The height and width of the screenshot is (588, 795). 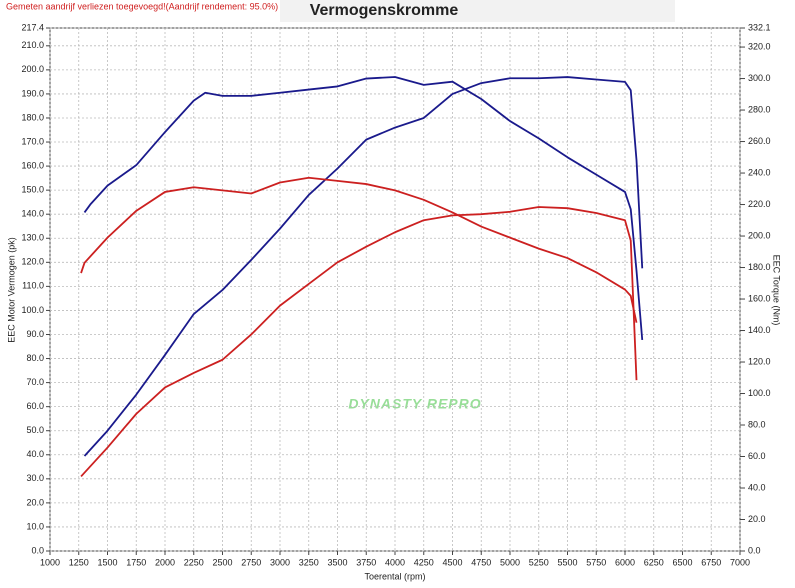 What do you see at coordinates (759, 172) in the screenshot?
I see `y2-tick-label: 240.0` at bounding box center [759, 172].